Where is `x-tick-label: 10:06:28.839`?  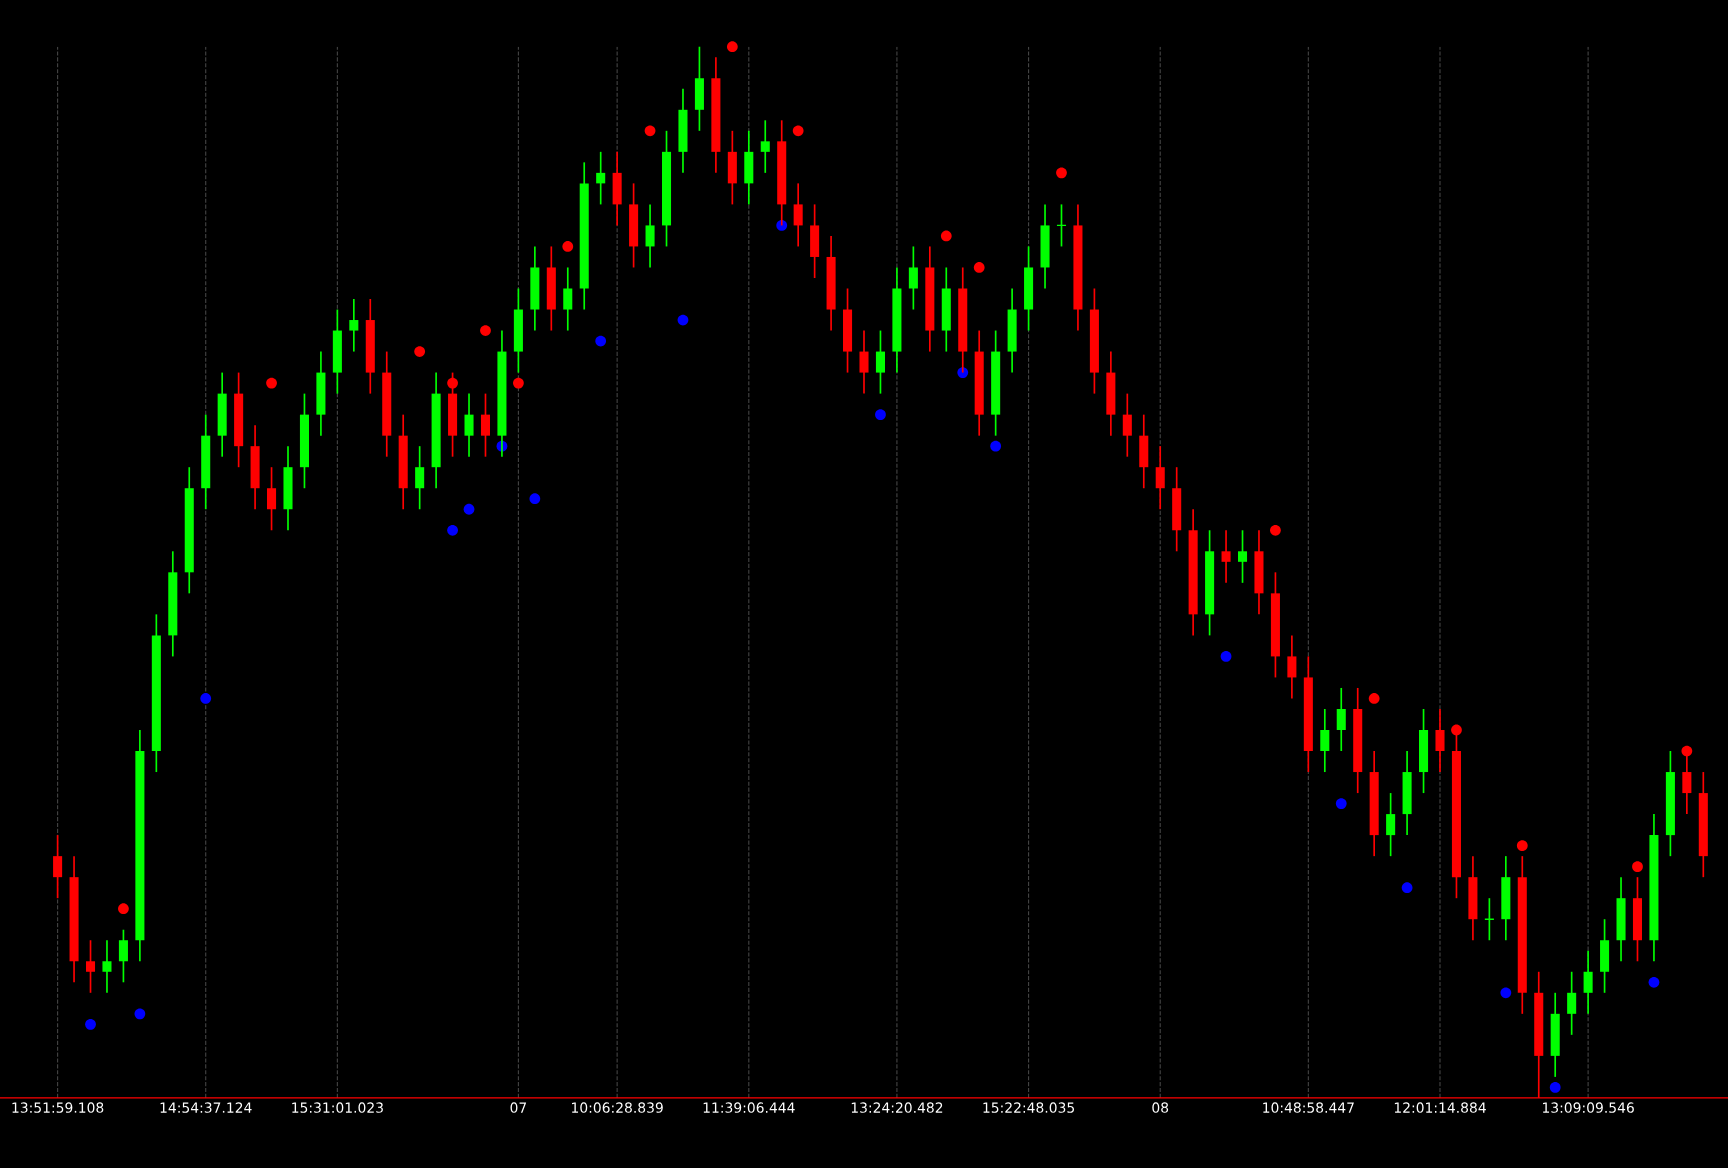 x-tick-label: 10:06:28.839 is located at coordinates (617, 1107).